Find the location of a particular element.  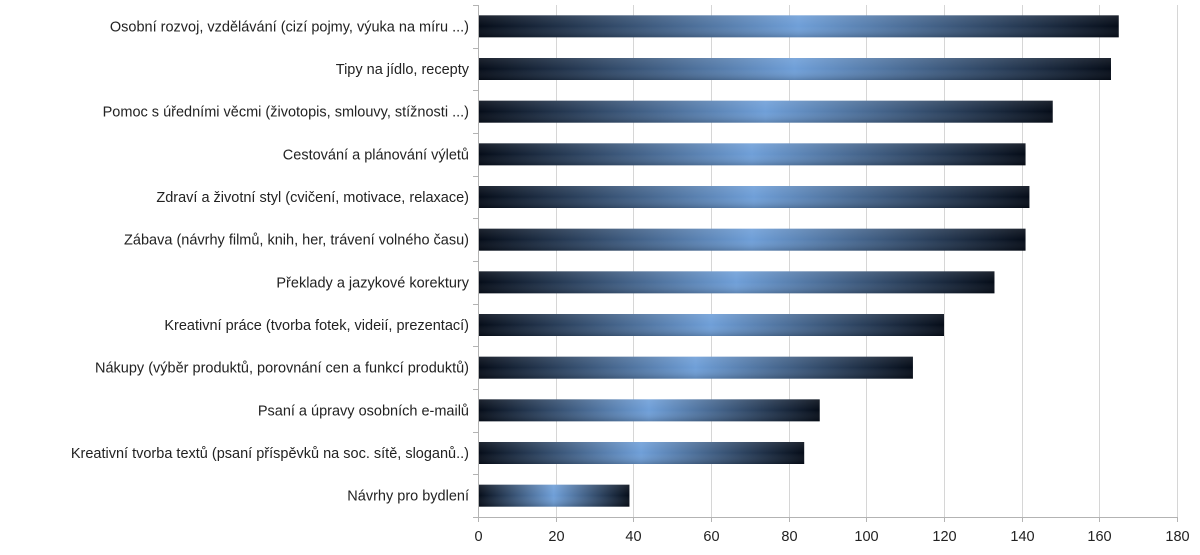

category-label-4: Cestování a plánování výletů is located at coordinates (376, 155).